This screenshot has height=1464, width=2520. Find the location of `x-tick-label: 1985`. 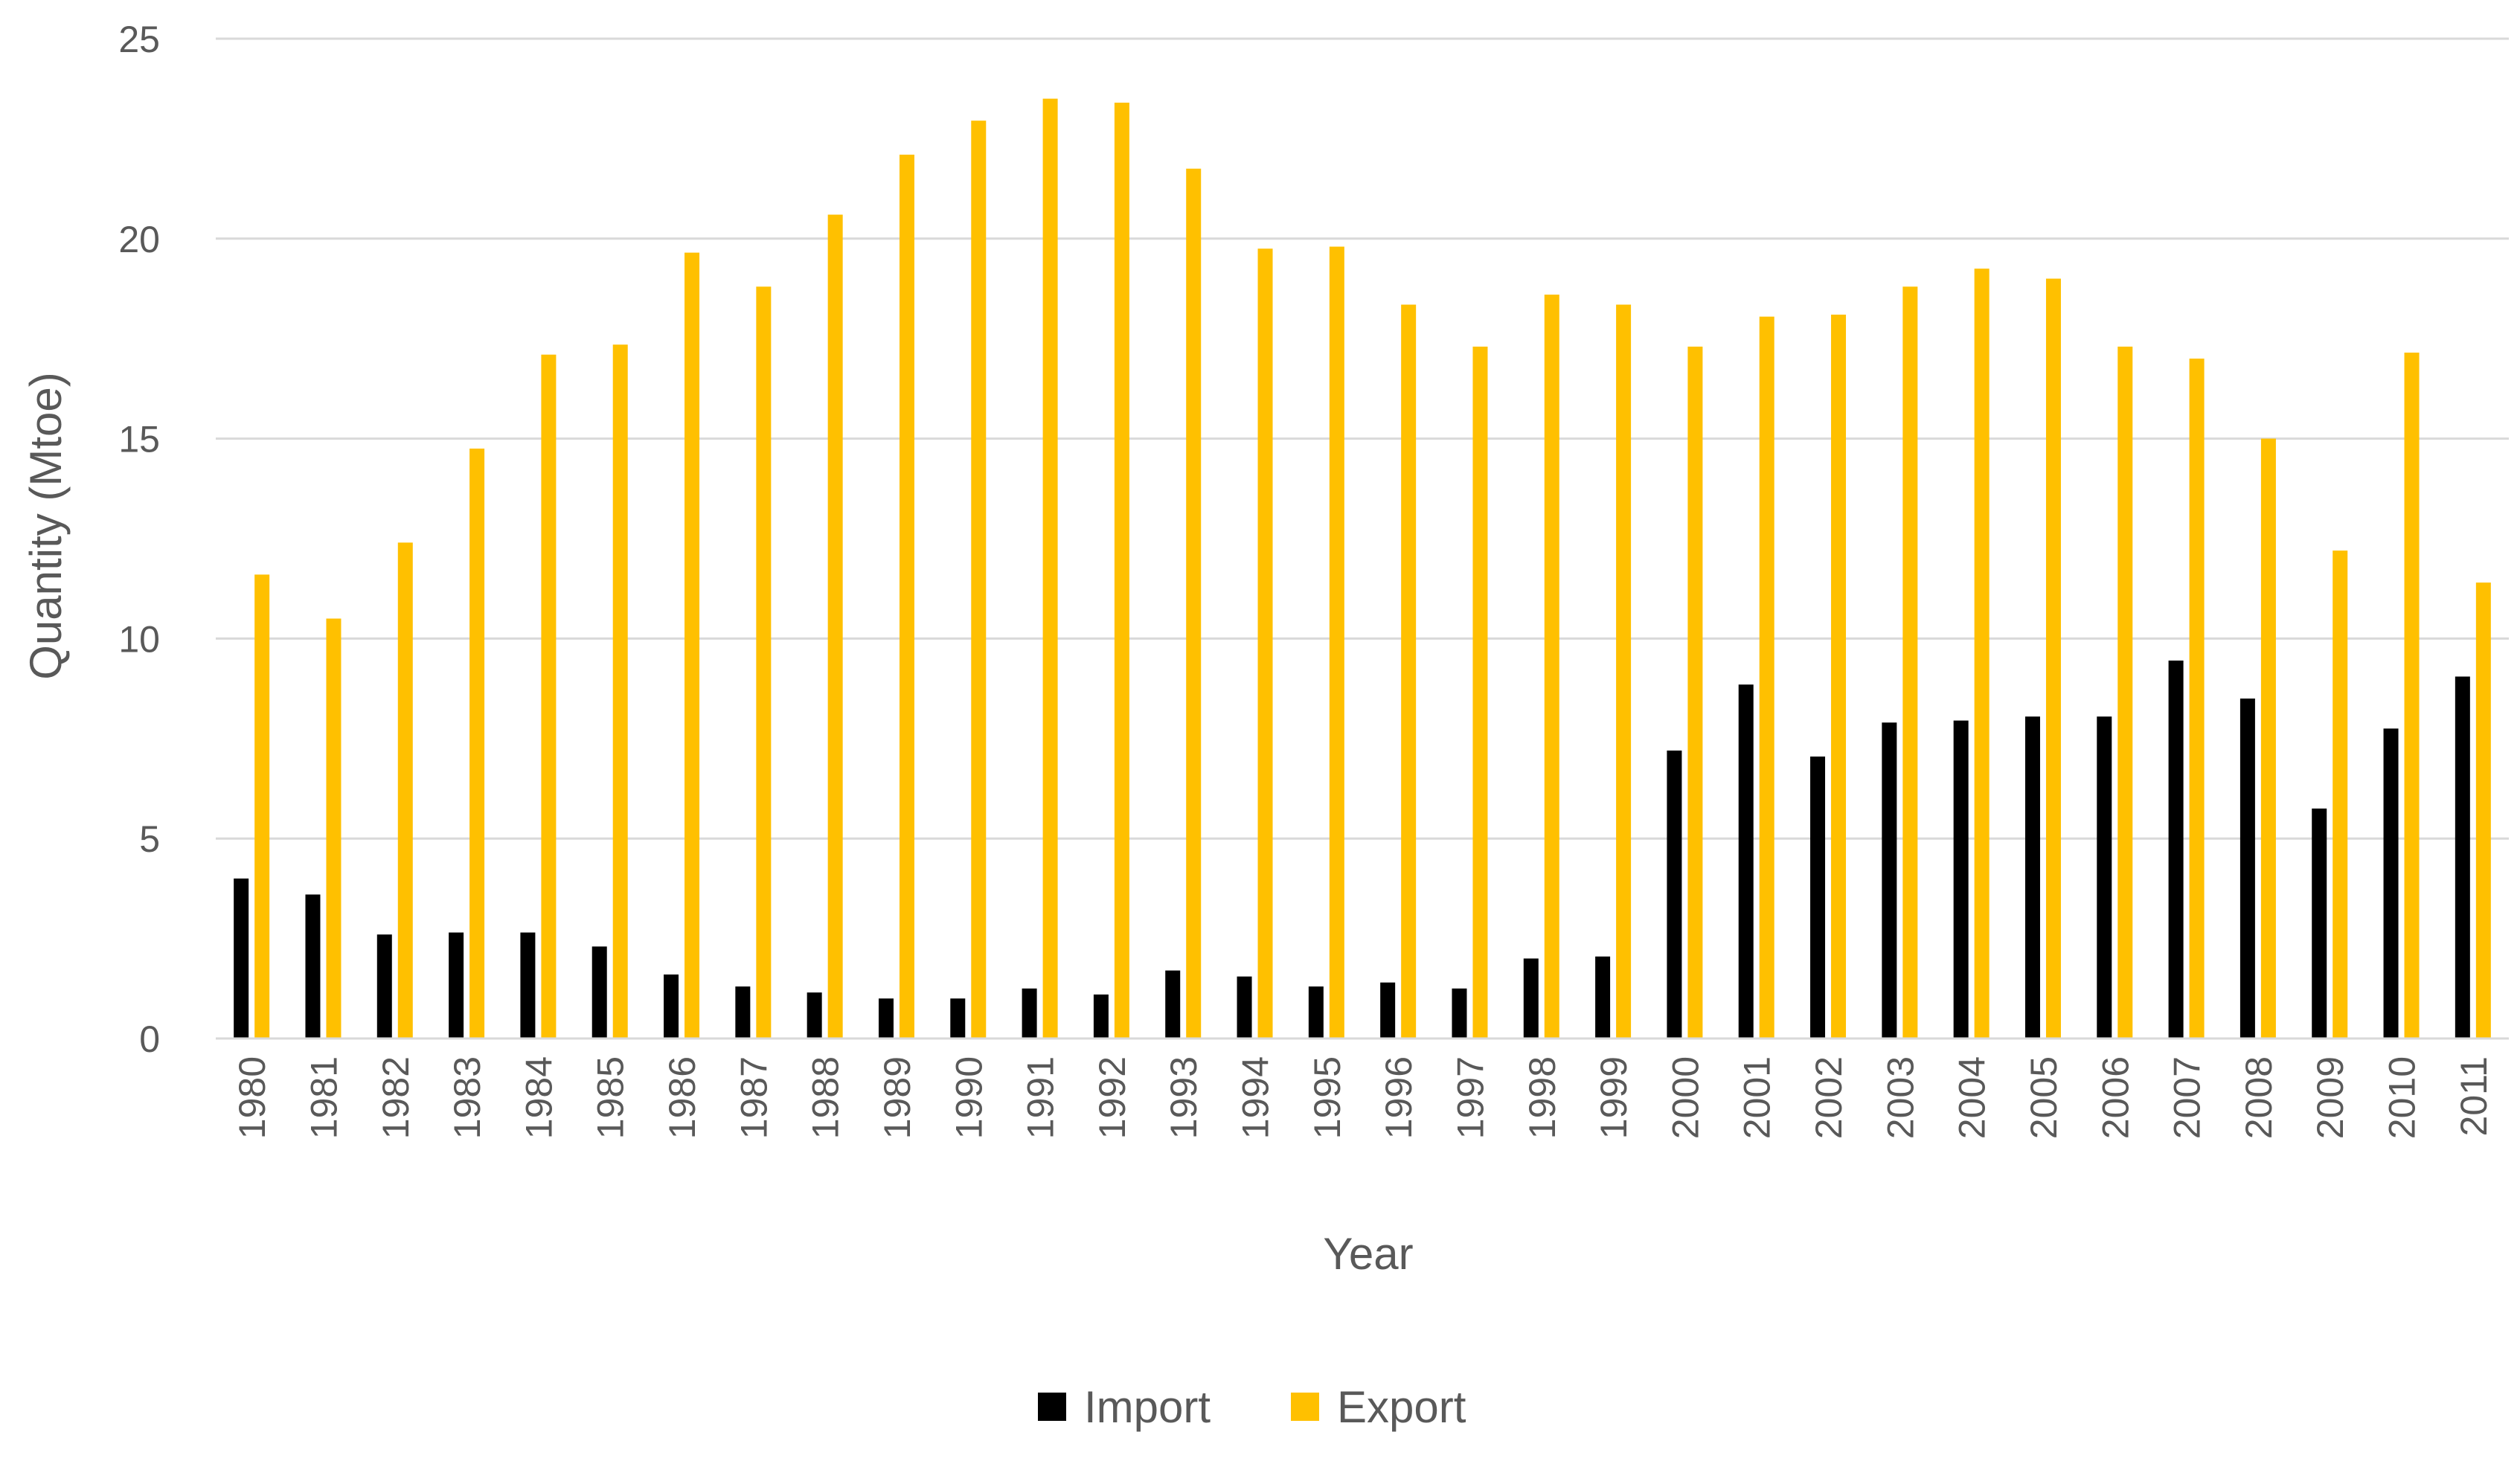

x-tick-label: 1985 is located at coordinates (611, 1097).